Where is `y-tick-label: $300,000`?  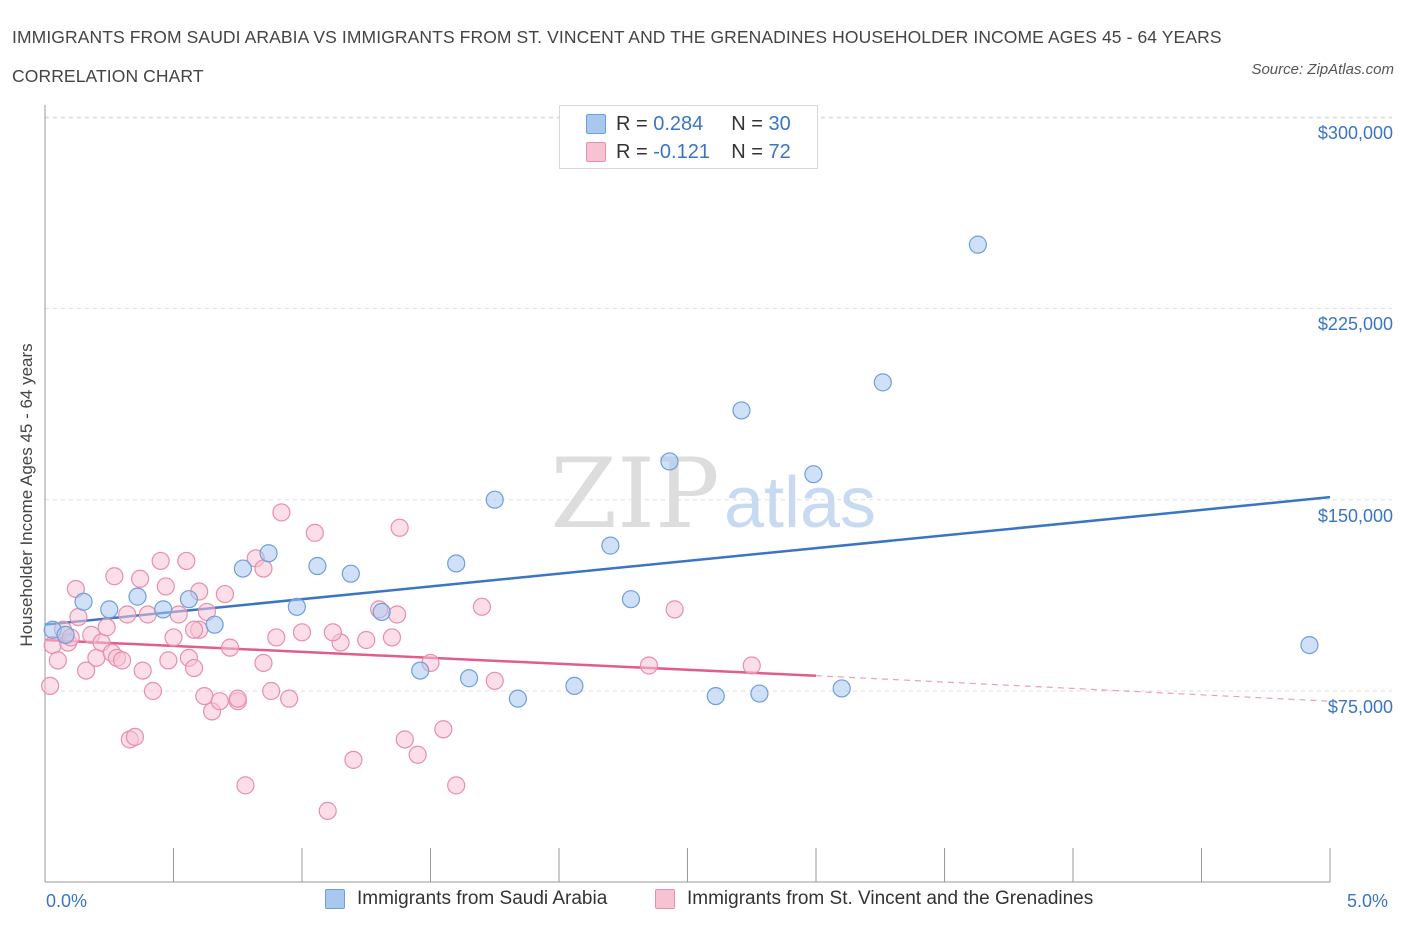
y-tick-label: $300,000 is located at coordinates (1355, 133).